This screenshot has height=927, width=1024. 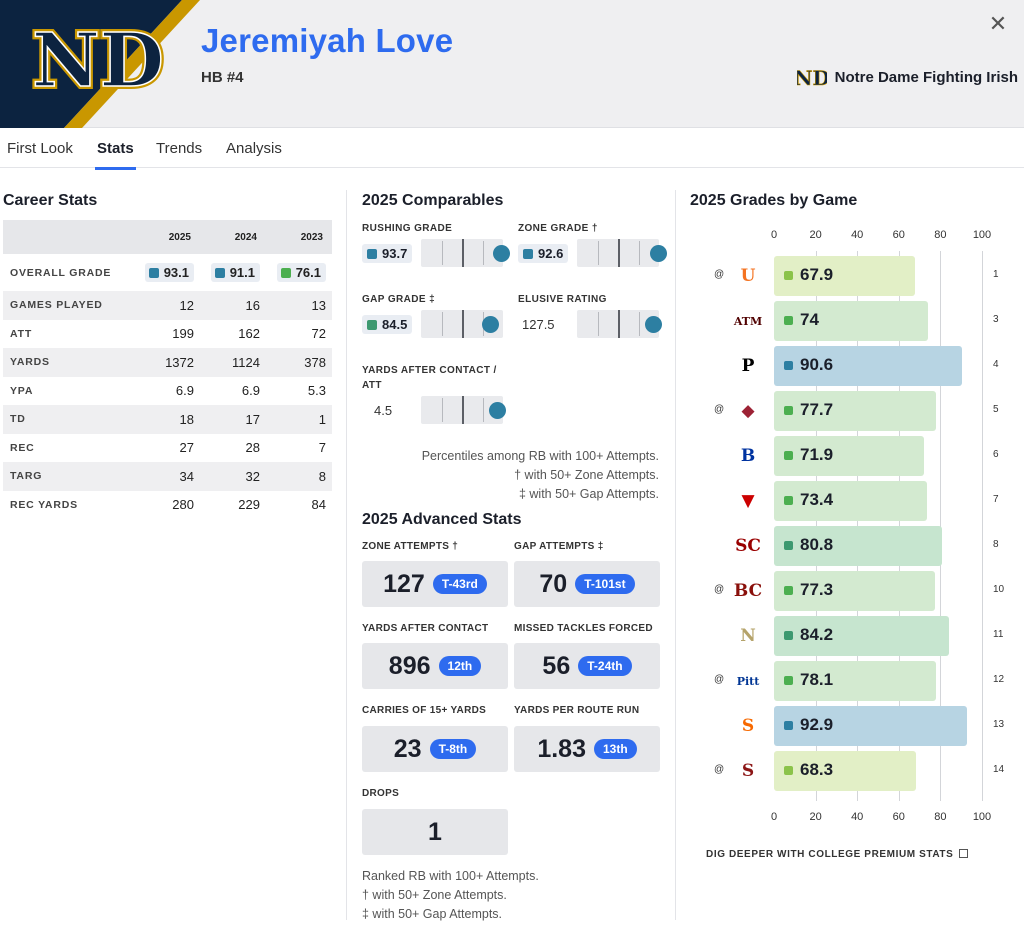 I want to click on grade-bar: 71.9, so click(x=849, y=456).